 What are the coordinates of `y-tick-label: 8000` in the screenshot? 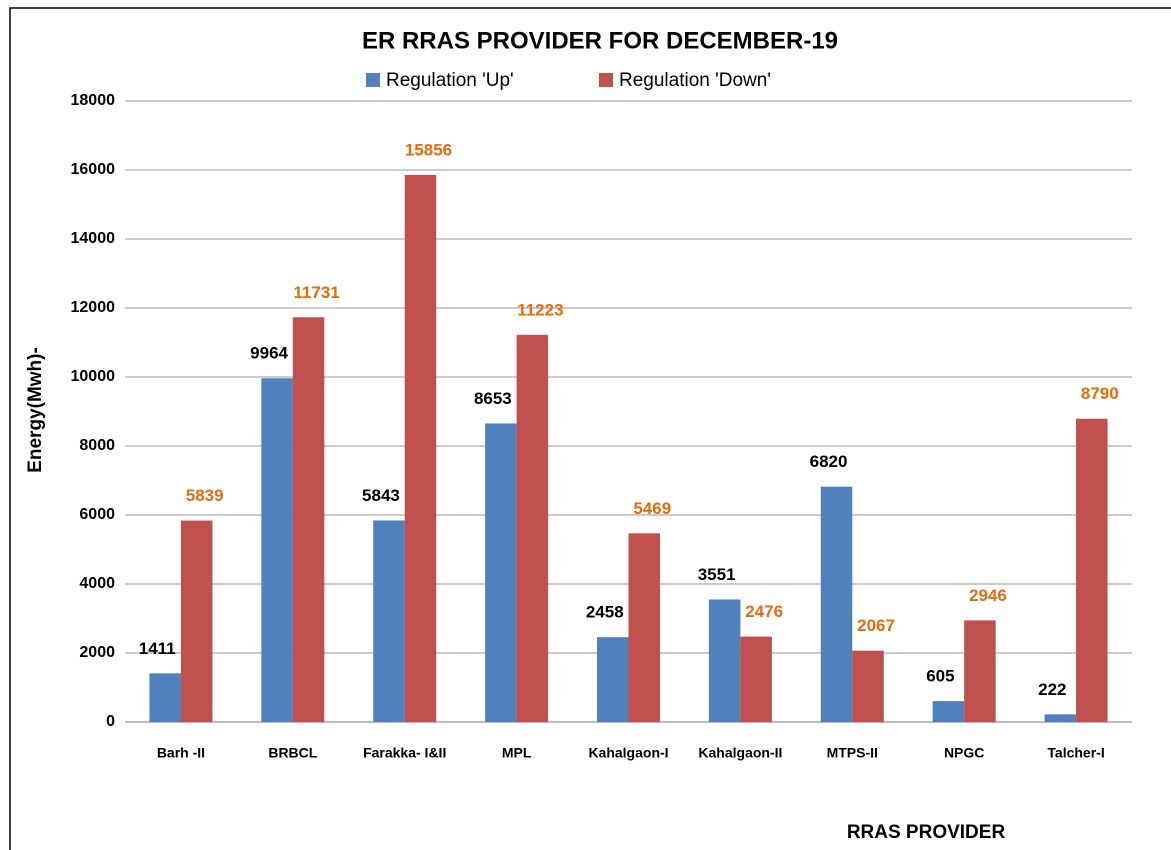 It's located at (97, 445).